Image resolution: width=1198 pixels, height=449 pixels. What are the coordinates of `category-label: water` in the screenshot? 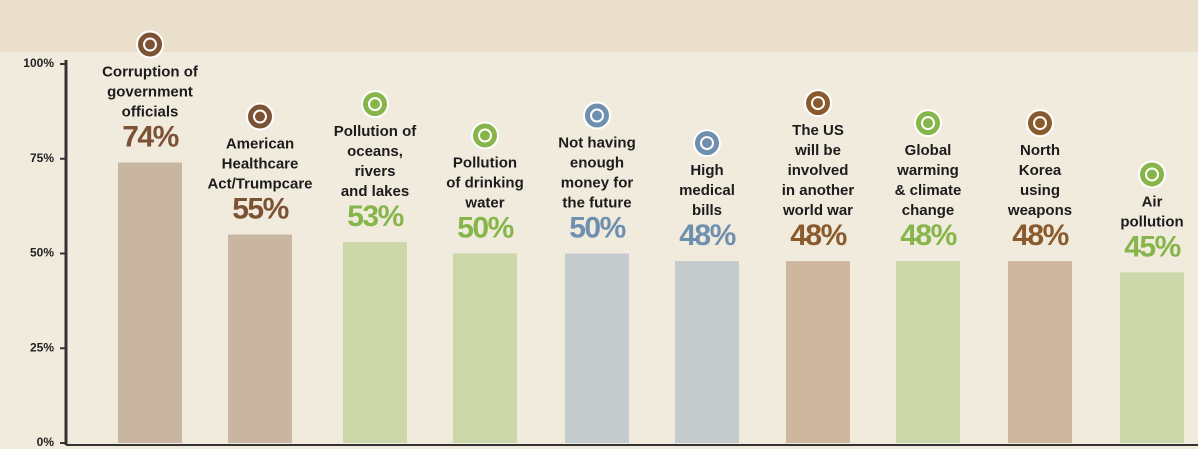 It's located at (484, 202).